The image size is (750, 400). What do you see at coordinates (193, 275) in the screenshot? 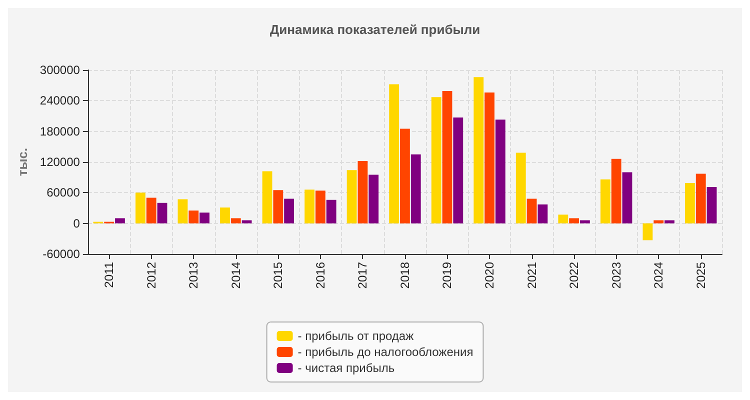
I see `x-tick-label: 2013` at bounding box center [193, 275].